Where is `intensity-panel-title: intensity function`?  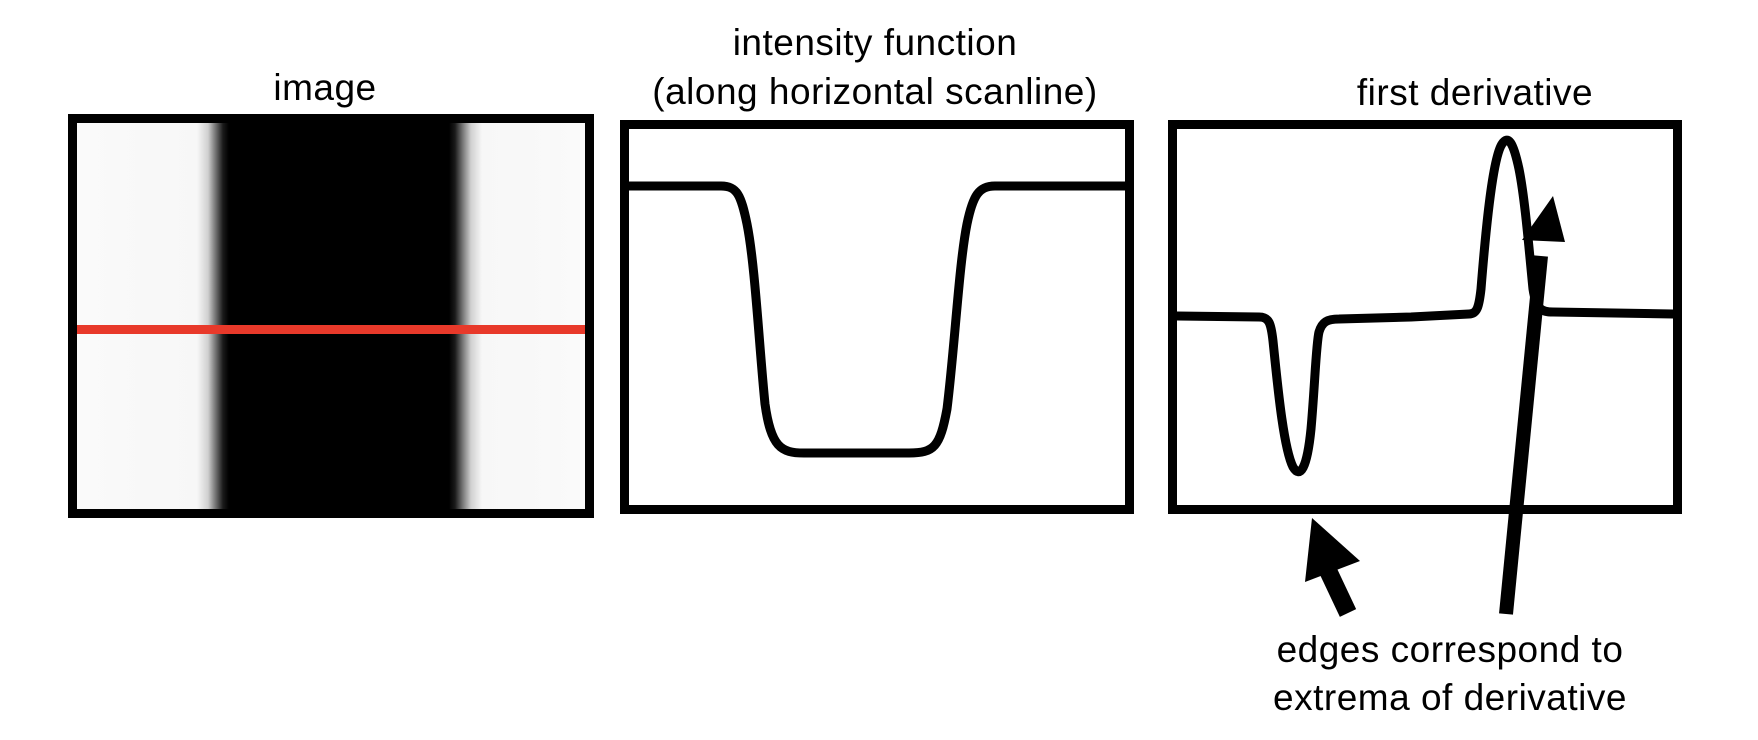
intensity-panel-title: intensity function is located at coordinates (875, 42).